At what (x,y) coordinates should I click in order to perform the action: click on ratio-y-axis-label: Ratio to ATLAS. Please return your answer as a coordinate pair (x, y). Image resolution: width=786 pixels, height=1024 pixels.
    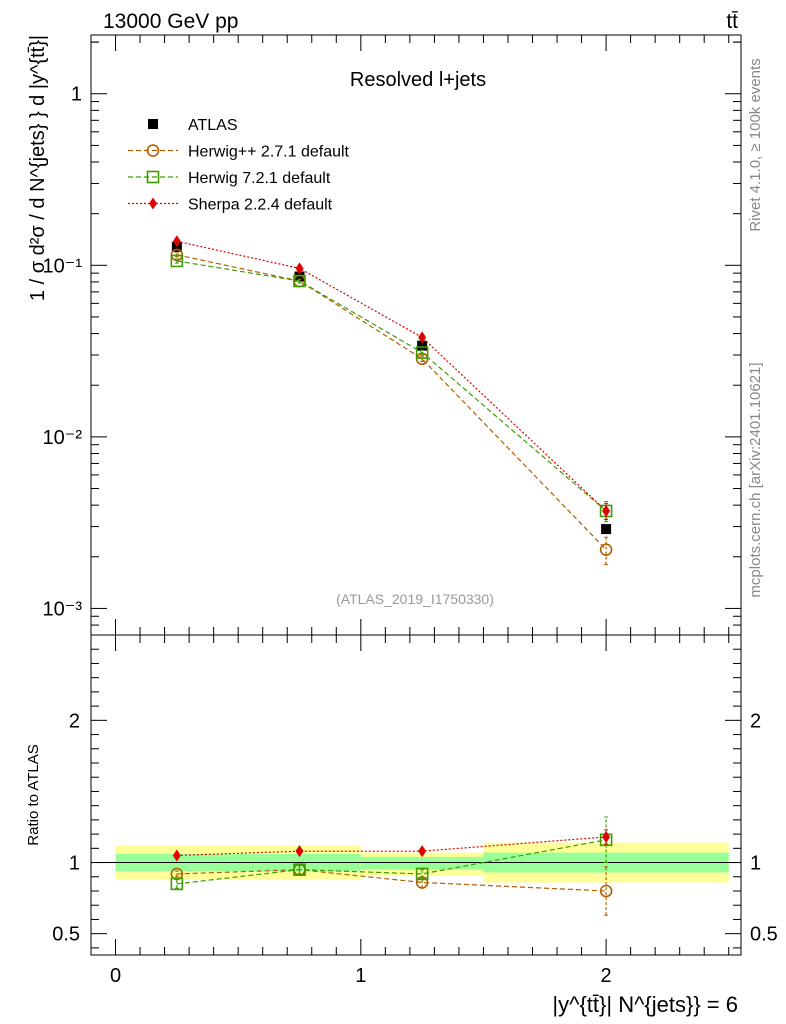
    Looking at the image, I should click on (33, 794).